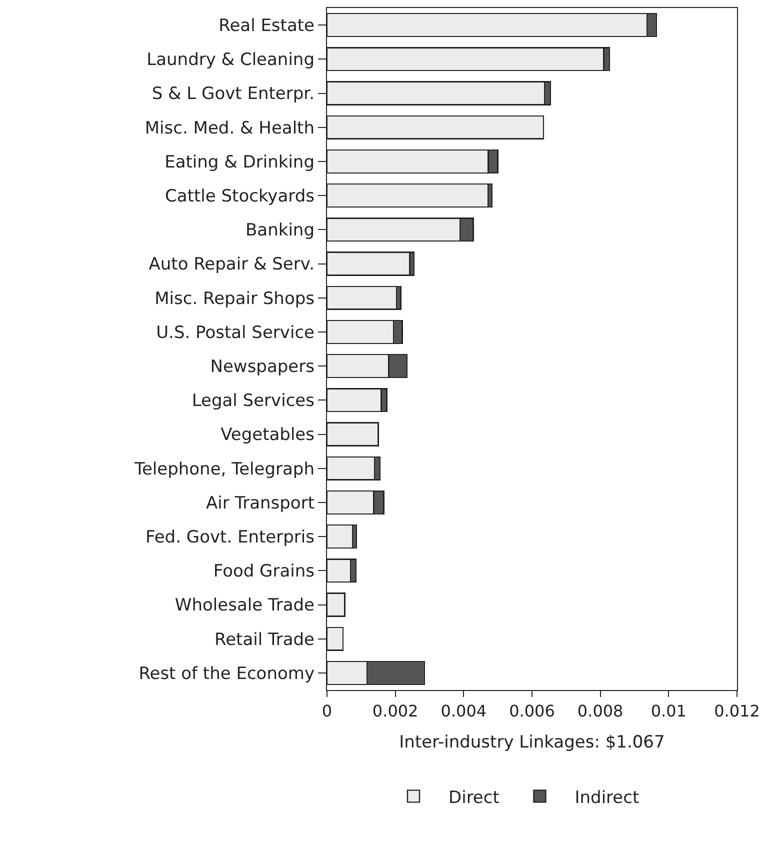 The image size is (775, 850). What do you see at coordinates (280, 230) in the screenshot?
I see `y-tick-label: Banking` at bounding box center [280, 230].